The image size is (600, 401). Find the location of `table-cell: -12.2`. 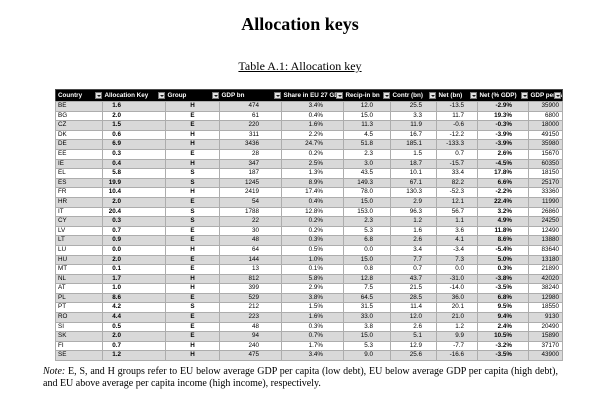

table-cell: -12.2 is located at coordinates (457, 135).